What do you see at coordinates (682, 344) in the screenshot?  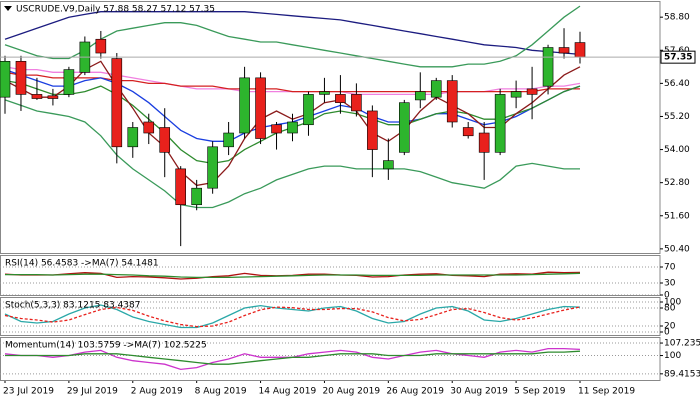 I see `y-tick-label: 107.2357` at bounding box center [682, 344].